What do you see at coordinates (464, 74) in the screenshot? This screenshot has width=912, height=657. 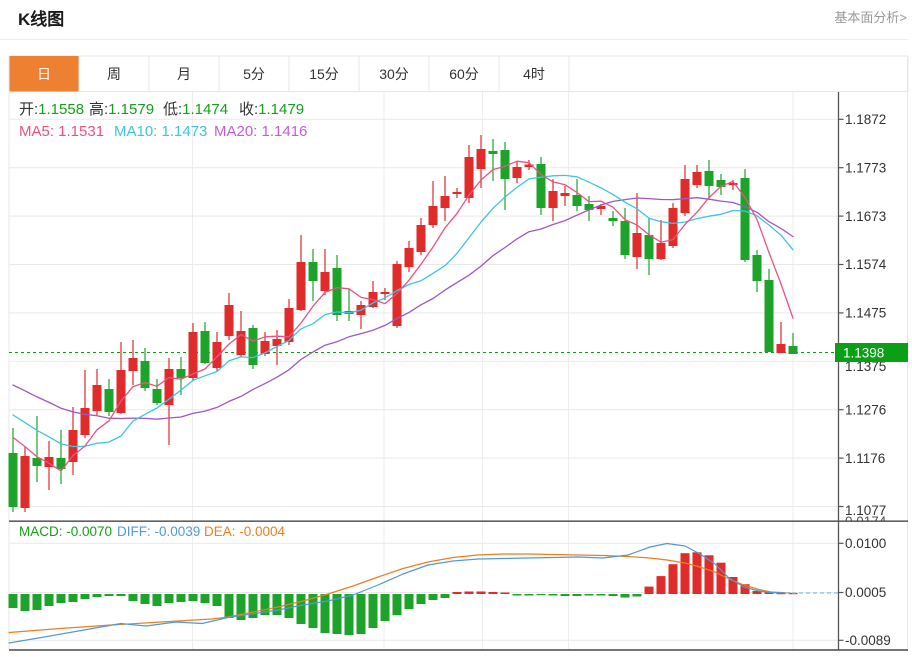 I see `svg-text: 60分` at bounding box center [464, 74].